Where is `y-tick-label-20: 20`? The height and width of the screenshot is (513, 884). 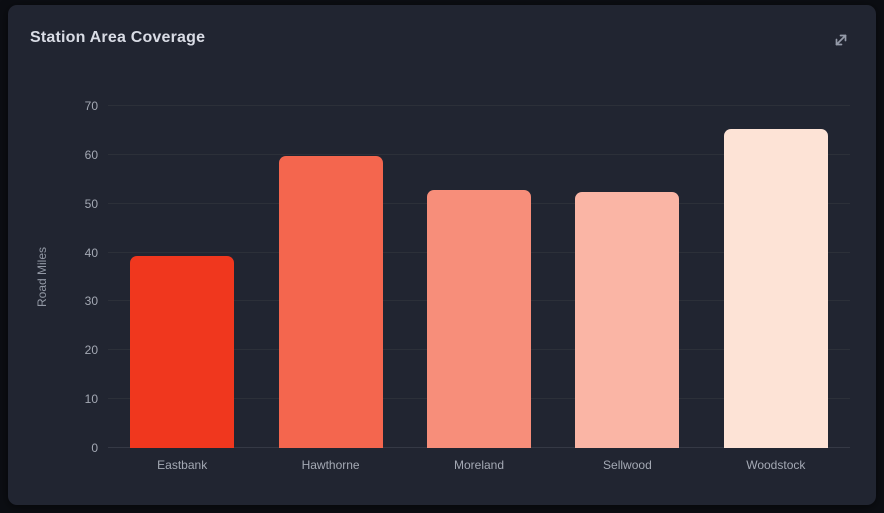 y-tick-label-20: 20 is located at coordinates (91, 350).